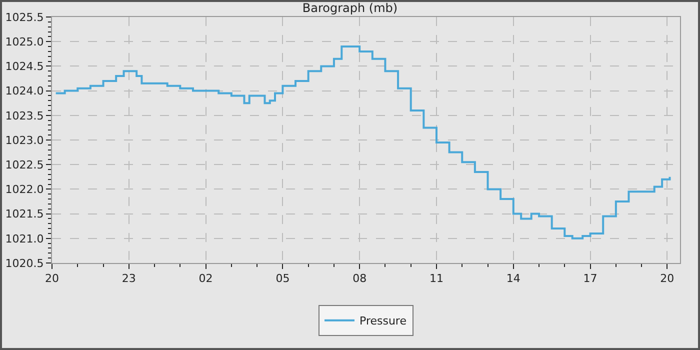  I want to click on y-tick-label: 1022.5, so click(24, 165).